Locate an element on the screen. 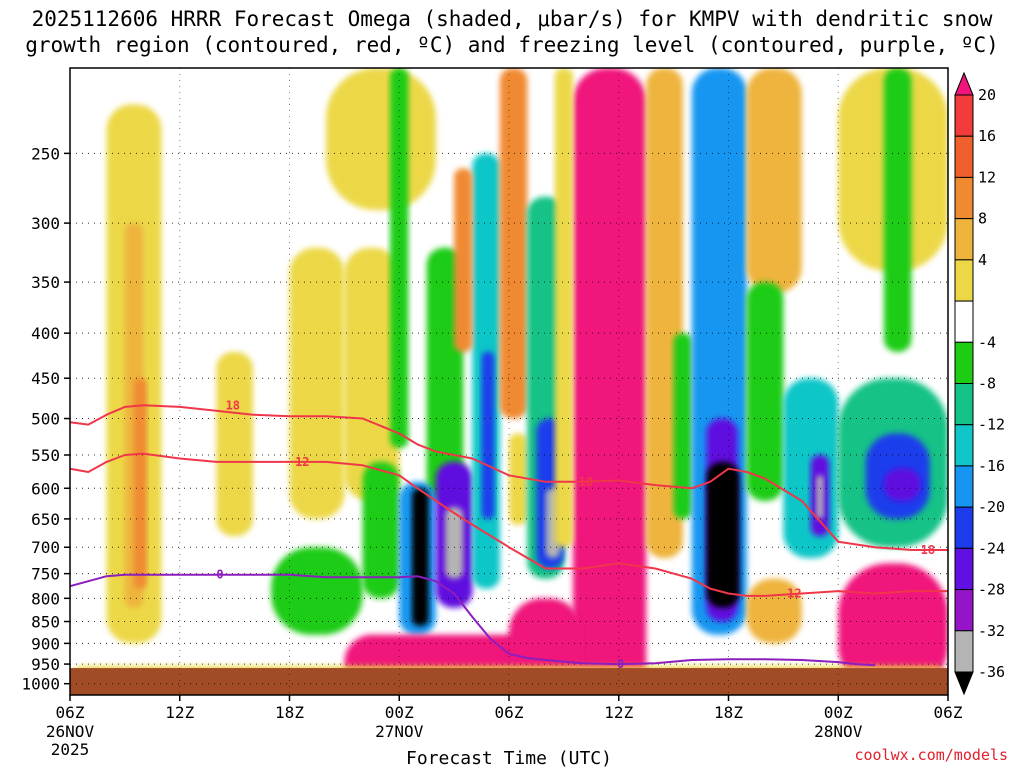 This screenshot has width=1024, height=768. y-tick-label: 400 is located at coordinates (45, 333).